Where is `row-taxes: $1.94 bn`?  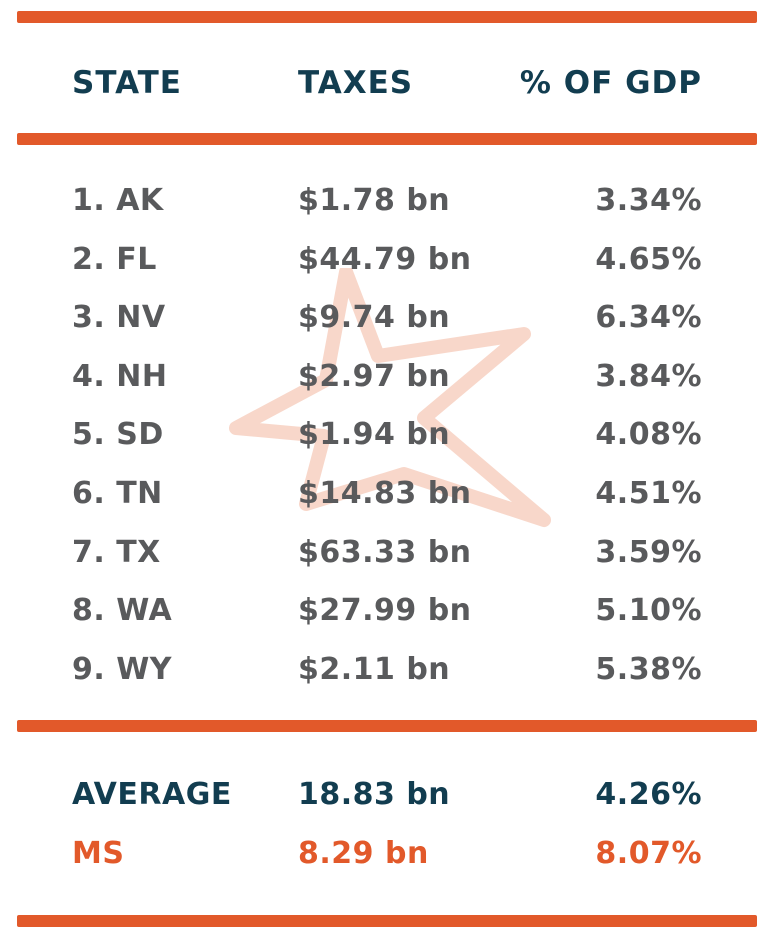
row-taxes: $1.94 bn is located at coordinates (374, 435).